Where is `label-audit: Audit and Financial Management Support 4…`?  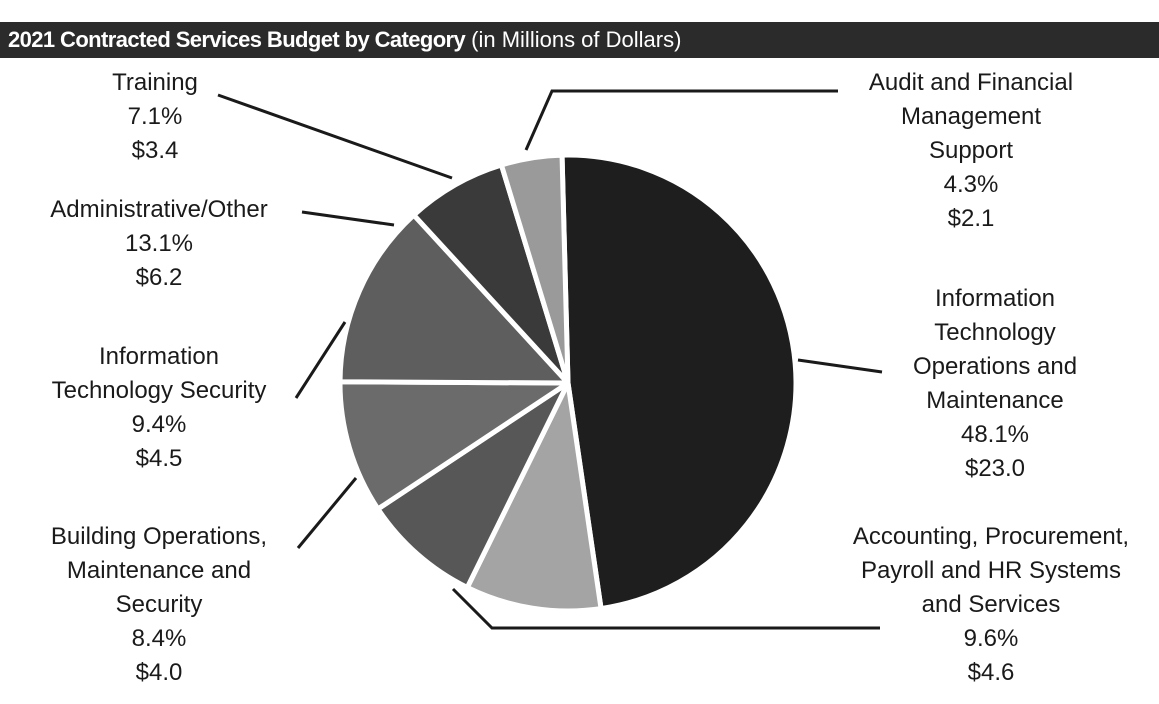 label-audit: Audit and Financial Management Support 4… is located at coordinates (971, 151).